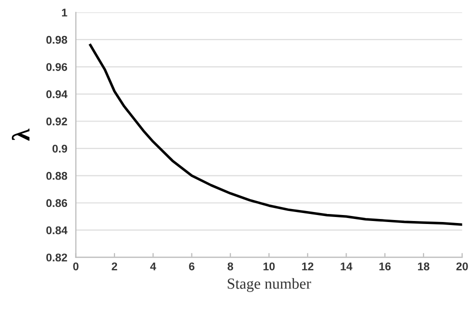  I want to click on x-tick-label: 6, so click(191, 266).